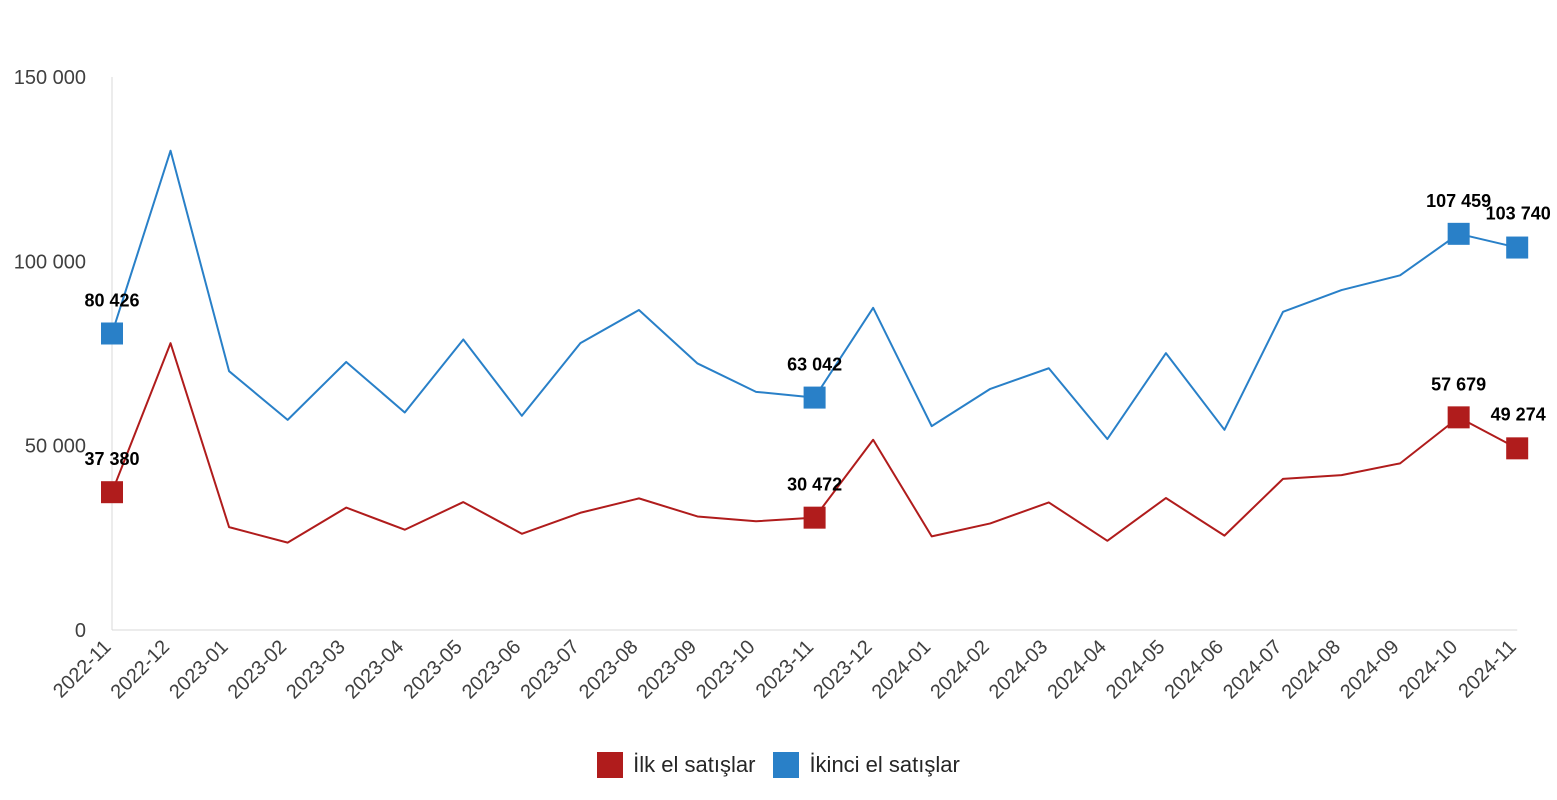 The height and width of the screenshot is (800, 1557). Describe the element at coordinates (198, 669) in the screenshot. I see `x-tick-label: 2023-01` at that location.